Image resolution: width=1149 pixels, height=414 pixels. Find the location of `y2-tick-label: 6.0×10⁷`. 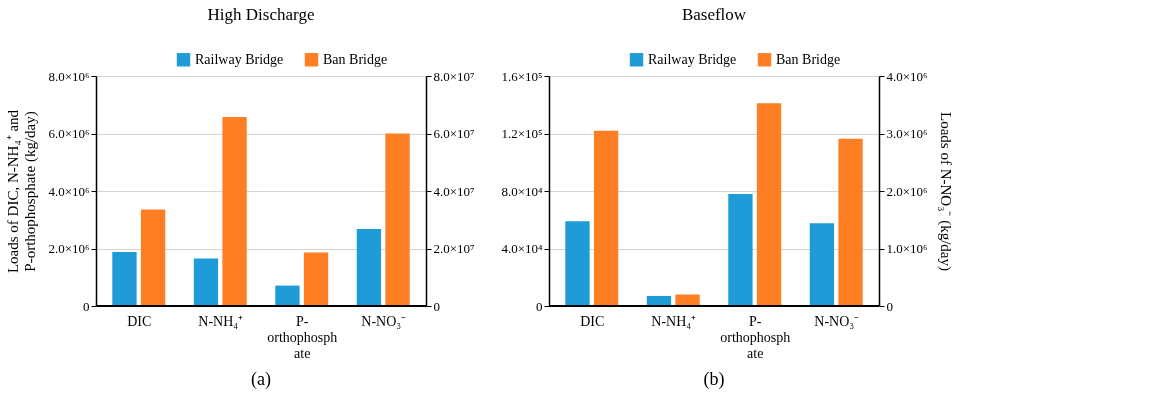

y2-tick-label: 6.0×10⁷ is located at coordinates (454, 133).